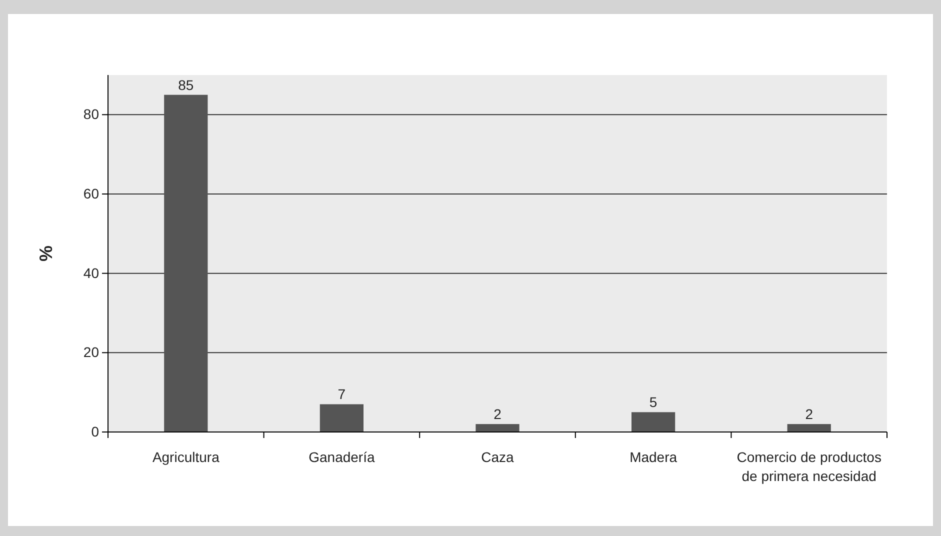  What do you see at coordinates (91, 114) in the screenshot?
I see `y-tick-label: 80` at bounding box center [91, 114].